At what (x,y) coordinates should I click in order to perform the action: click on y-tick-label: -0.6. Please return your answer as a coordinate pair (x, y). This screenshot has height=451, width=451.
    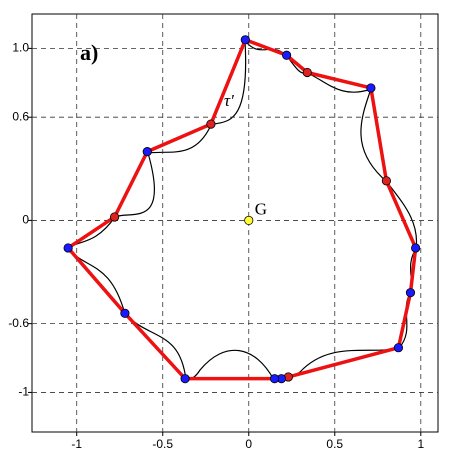
    Looking at the image, I should click on (18, 323).